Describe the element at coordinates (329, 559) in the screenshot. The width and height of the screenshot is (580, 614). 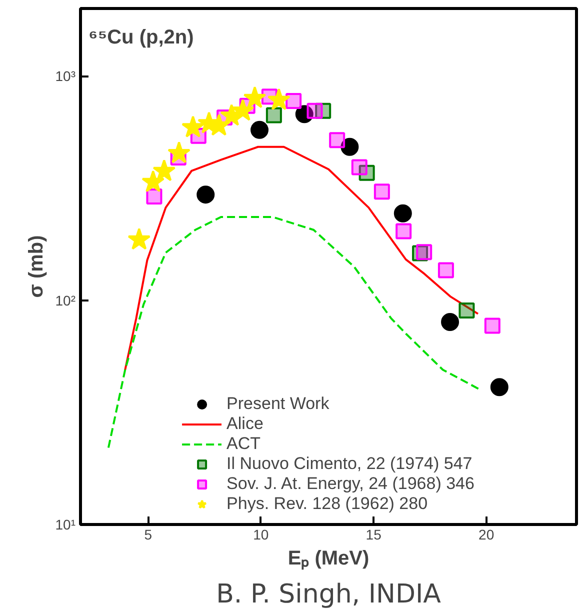
I see `x-axis-title: Eₚ (MeV)` at that location.